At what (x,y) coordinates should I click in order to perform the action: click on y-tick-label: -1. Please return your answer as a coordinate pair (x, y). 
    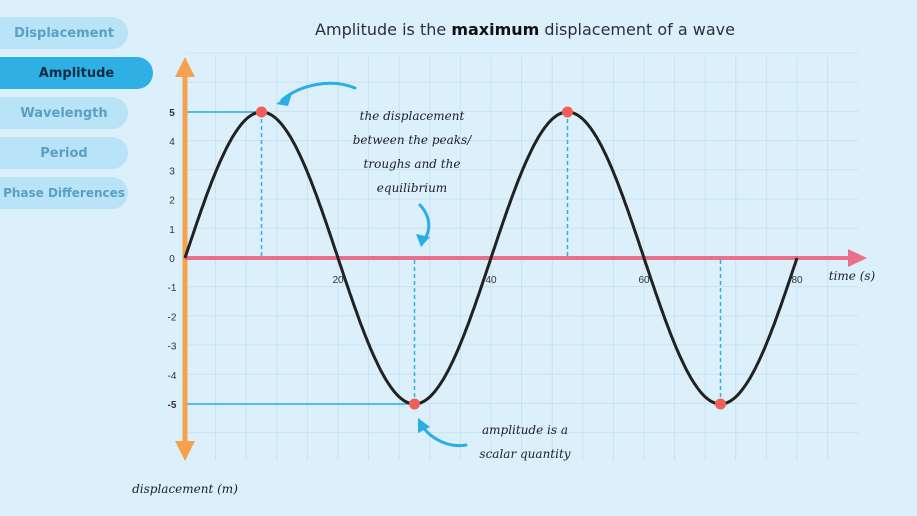
    Looking at the image, I should click on (172, 288).